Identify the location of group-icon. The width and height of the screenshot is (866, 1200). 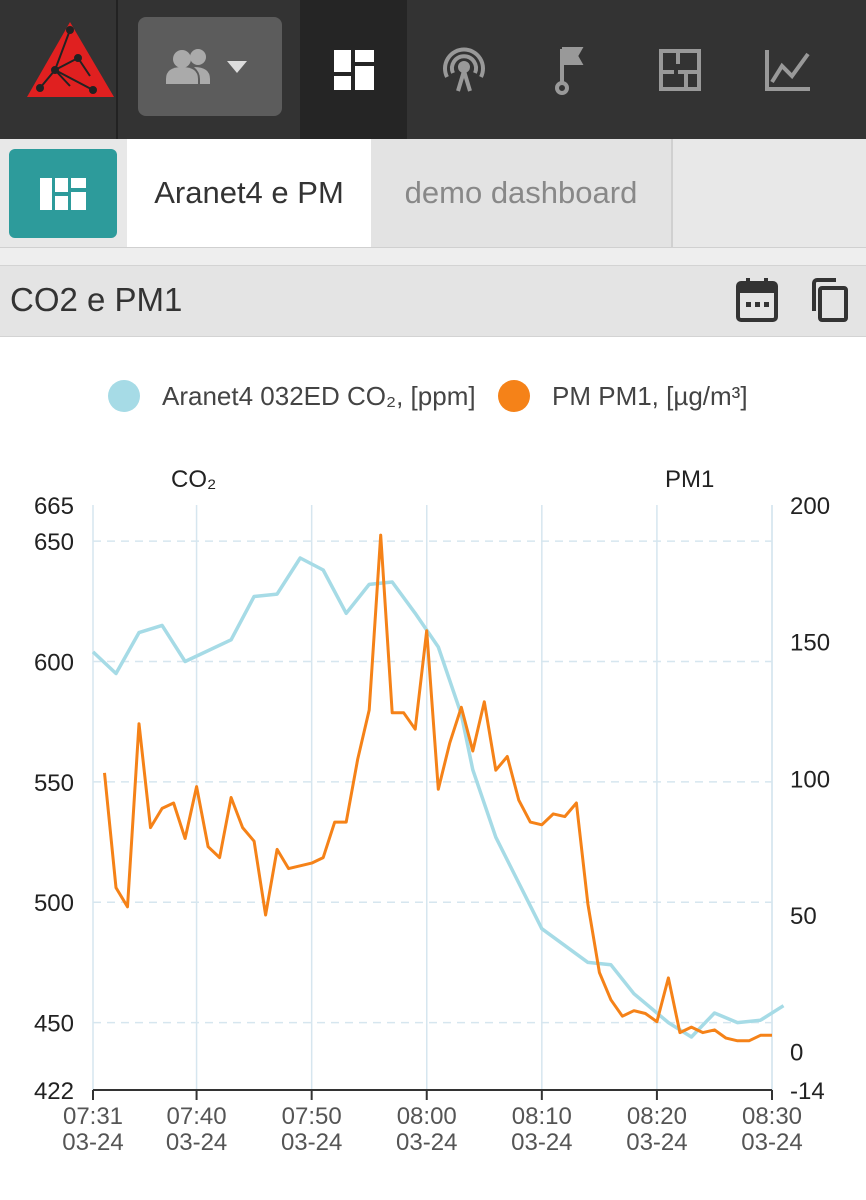
(206, 66).